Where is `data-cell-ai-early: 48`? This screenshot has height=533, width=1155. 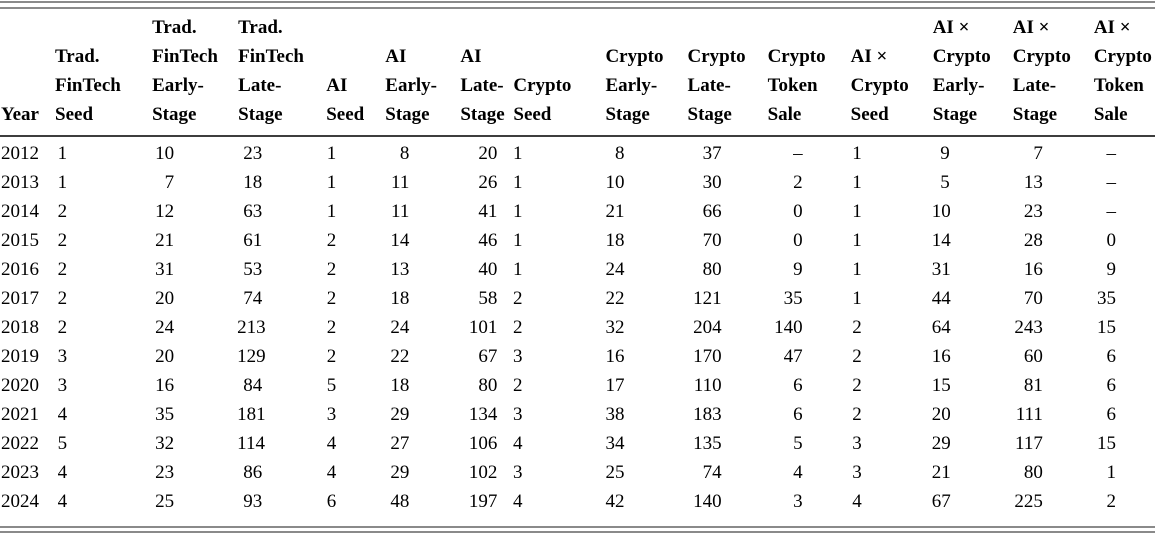
data-cell-ai-early: 48 is located at coordinates (400, 501).